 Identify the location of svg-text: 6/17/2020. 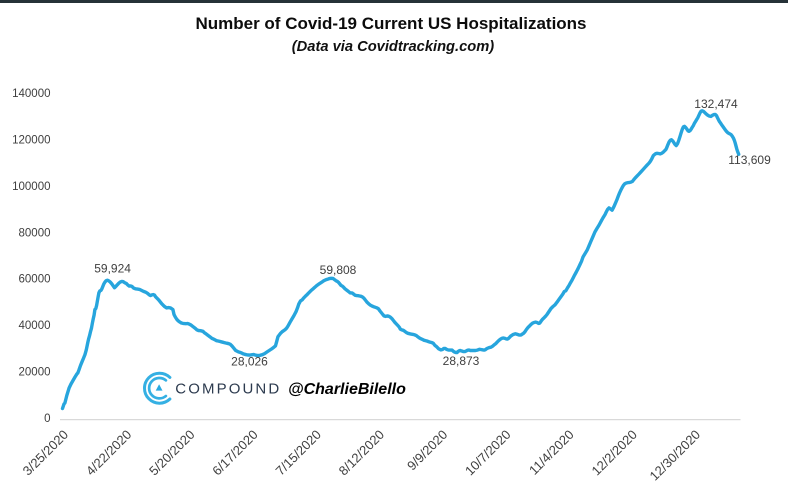
(235, 453).